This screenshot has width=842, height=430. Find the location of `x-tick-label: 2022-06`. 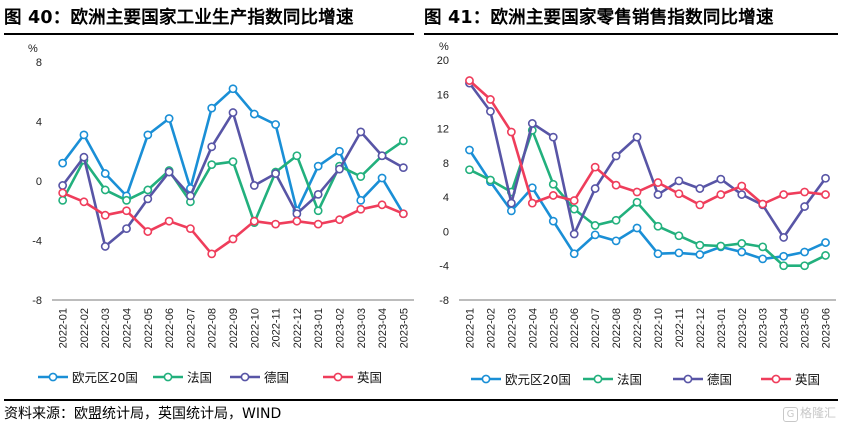

x-tick-label: 2022-06 is located at coordinates (170, 328).